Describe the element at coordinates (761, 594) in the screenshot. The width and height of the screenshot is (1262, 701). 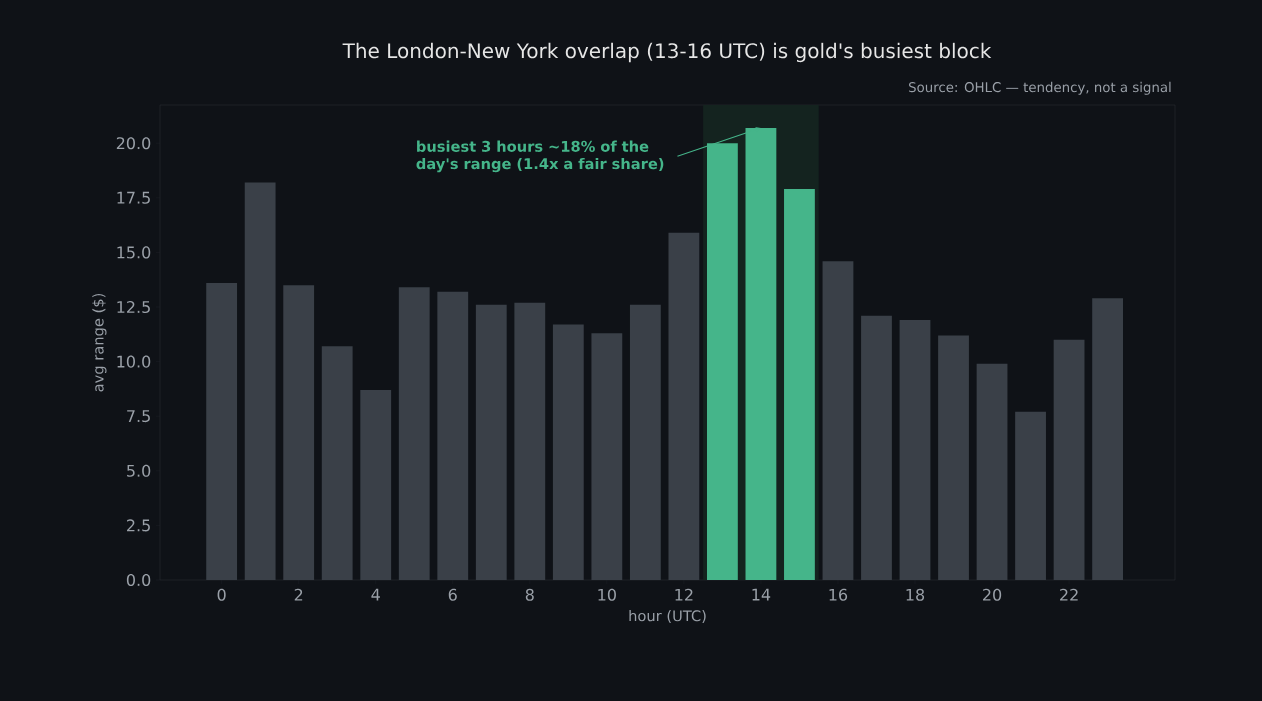
I see `x-tick-label: 14` at that location.